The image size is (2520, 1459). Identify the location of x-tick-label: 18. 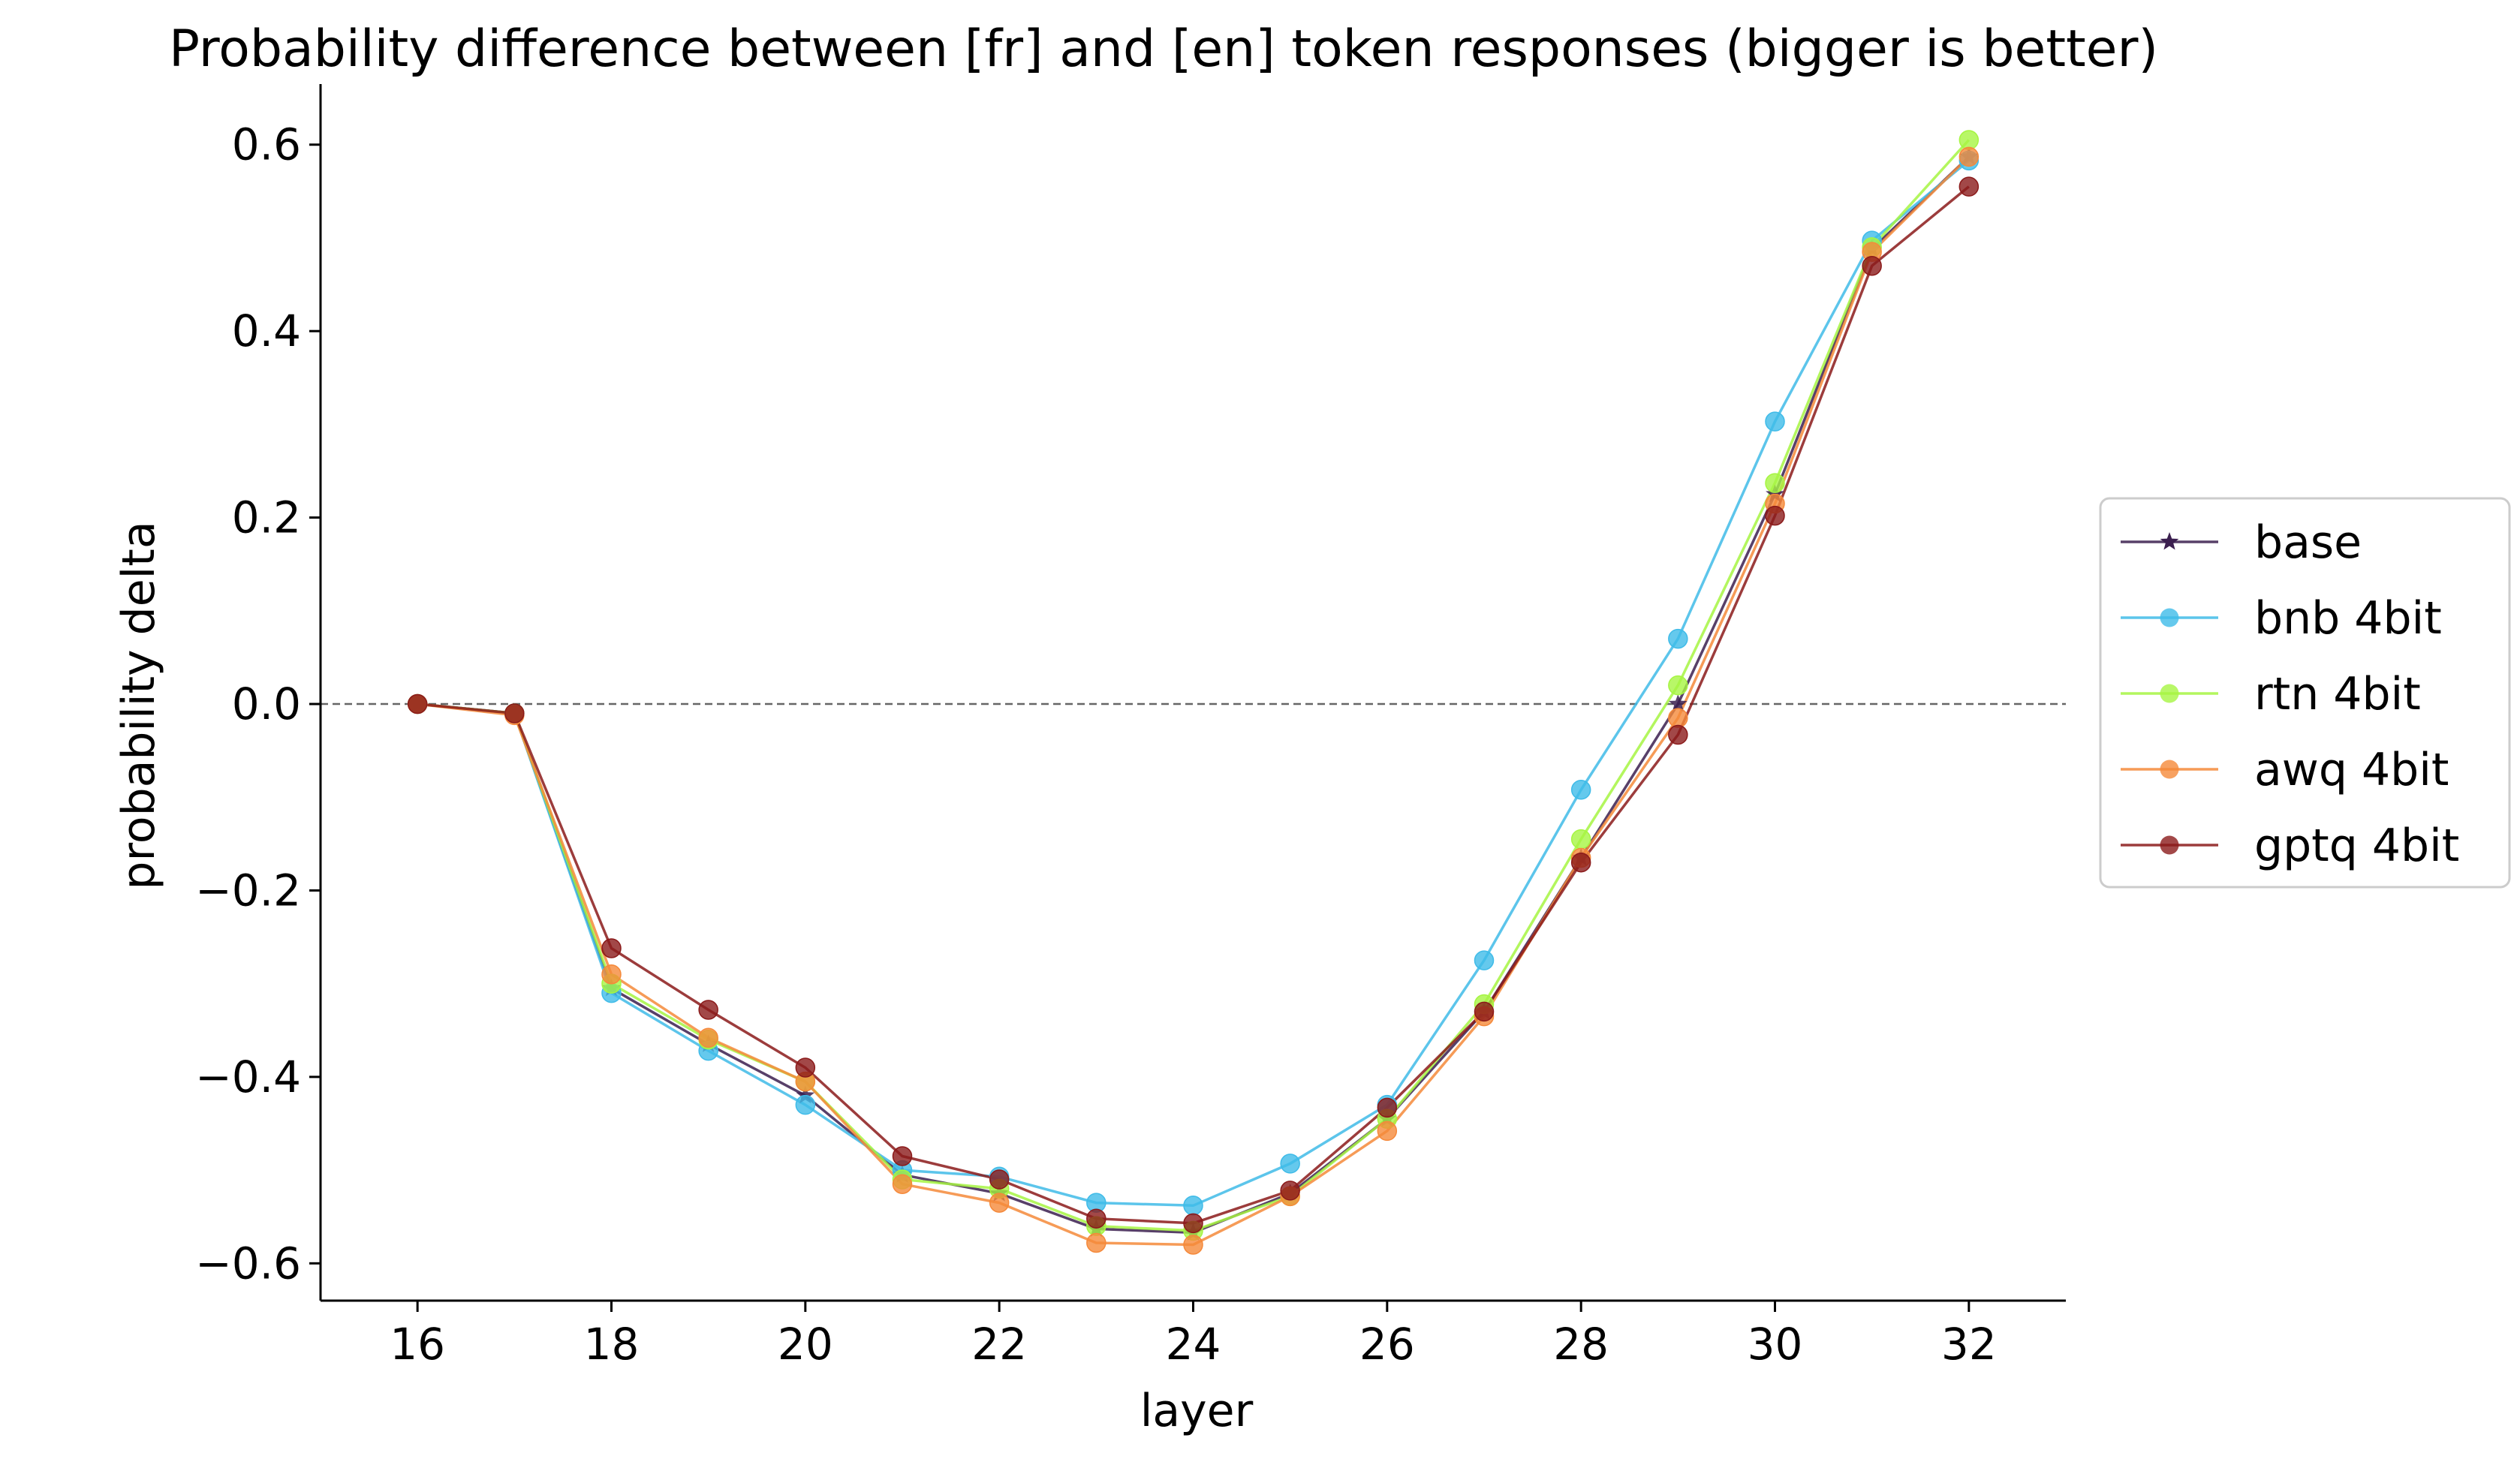
(612, 1345).